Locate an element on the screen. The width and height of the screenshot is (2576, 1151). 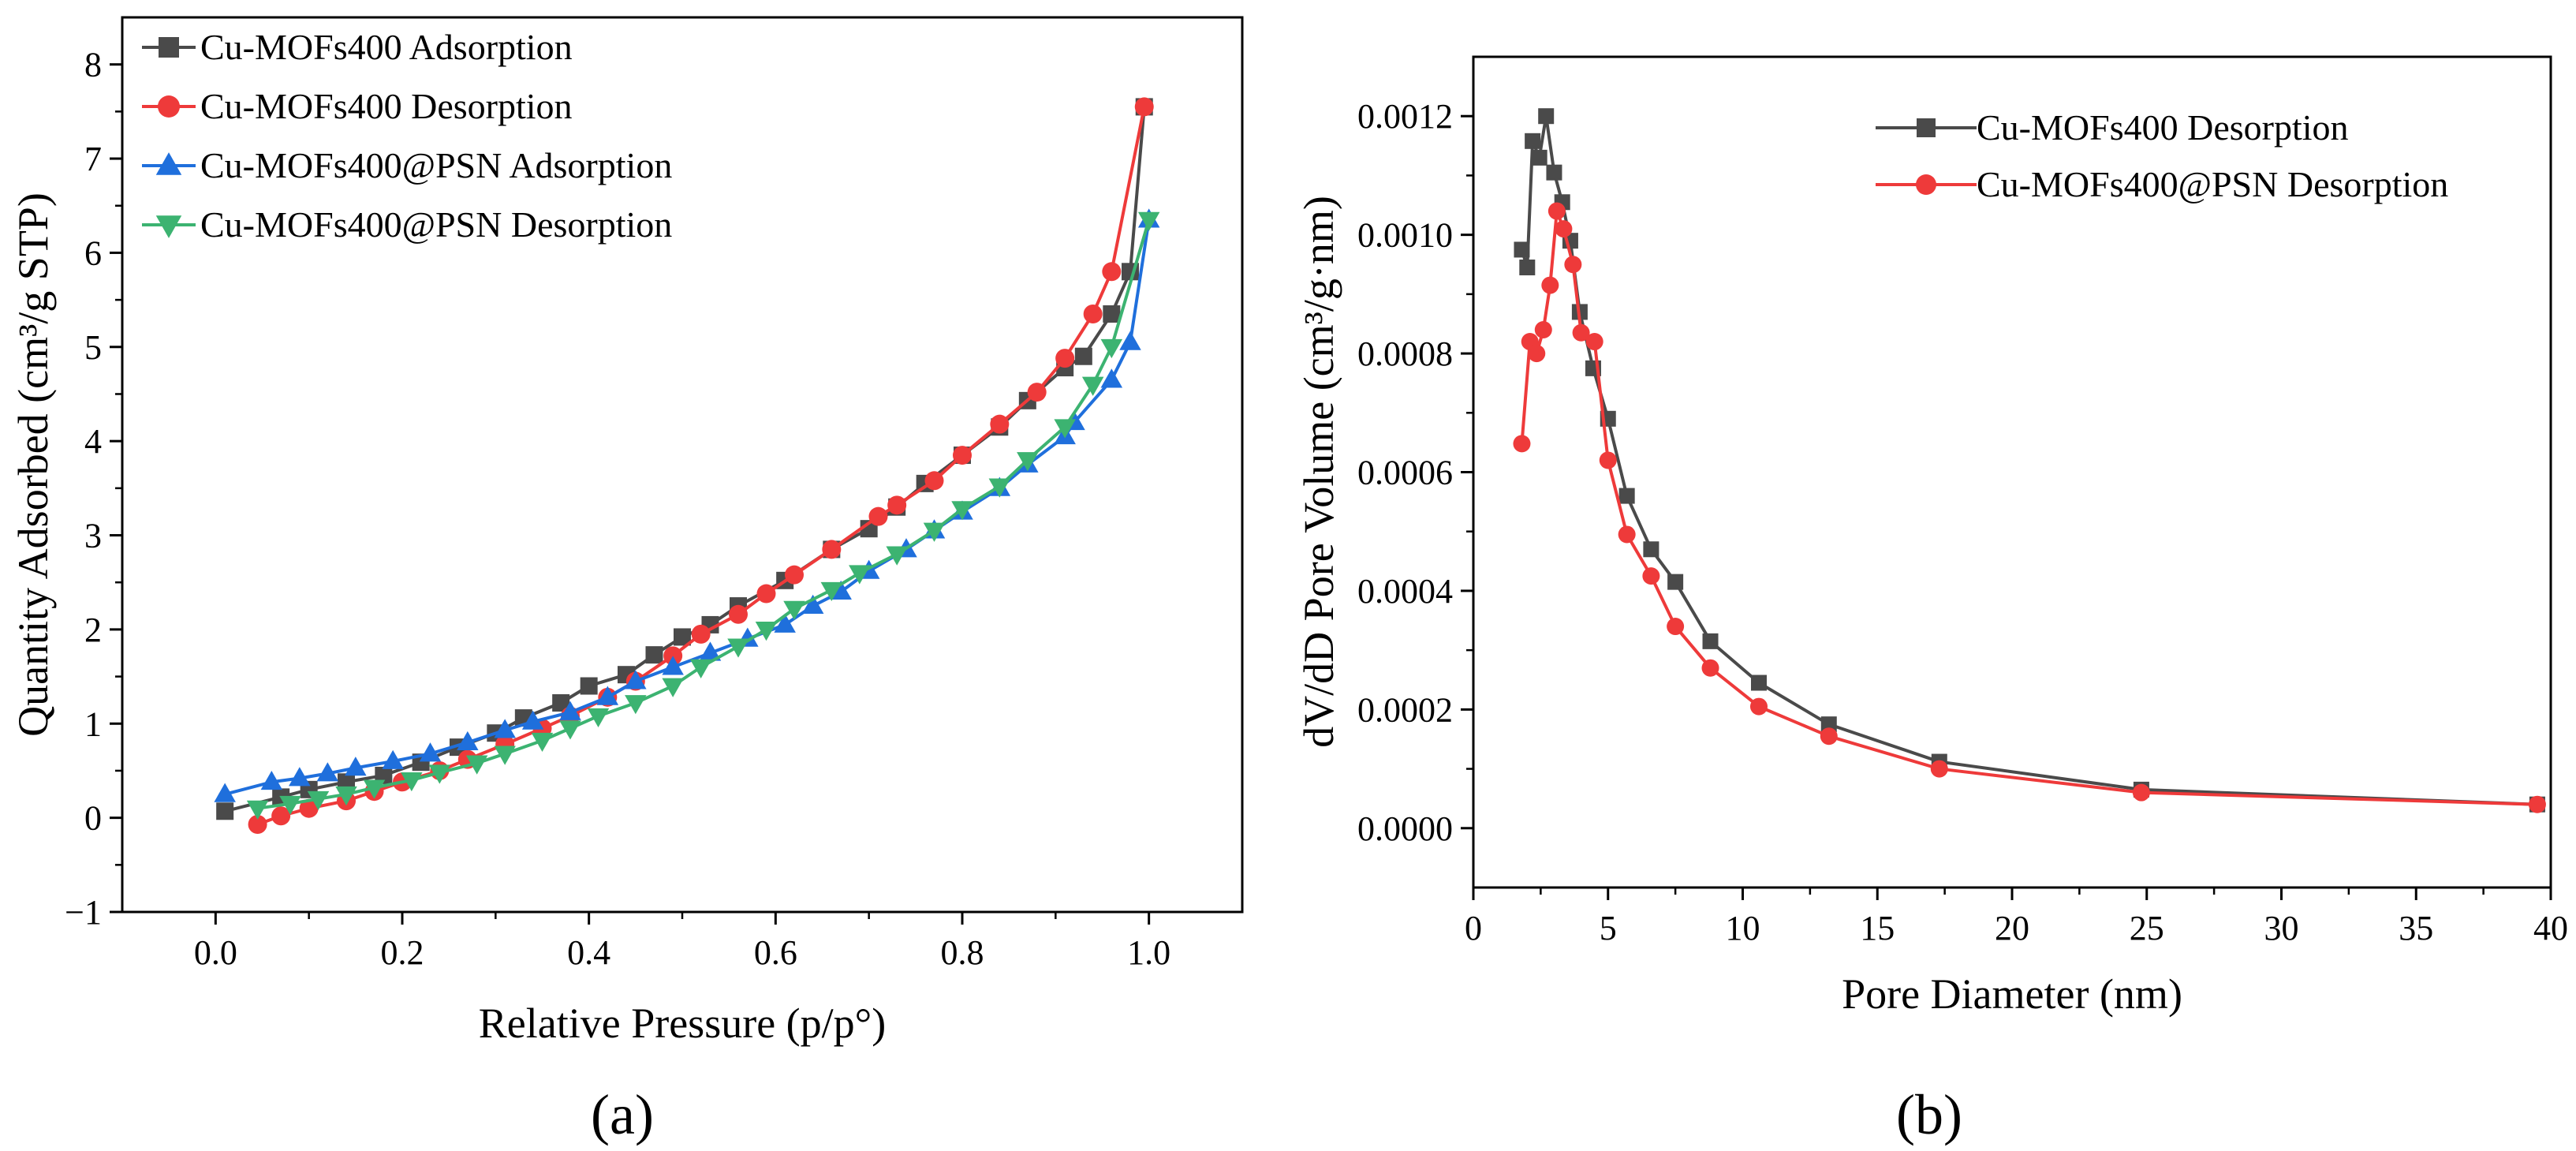
panel-b-x-tick-label: 40 is located at coordinates (2550, 928).